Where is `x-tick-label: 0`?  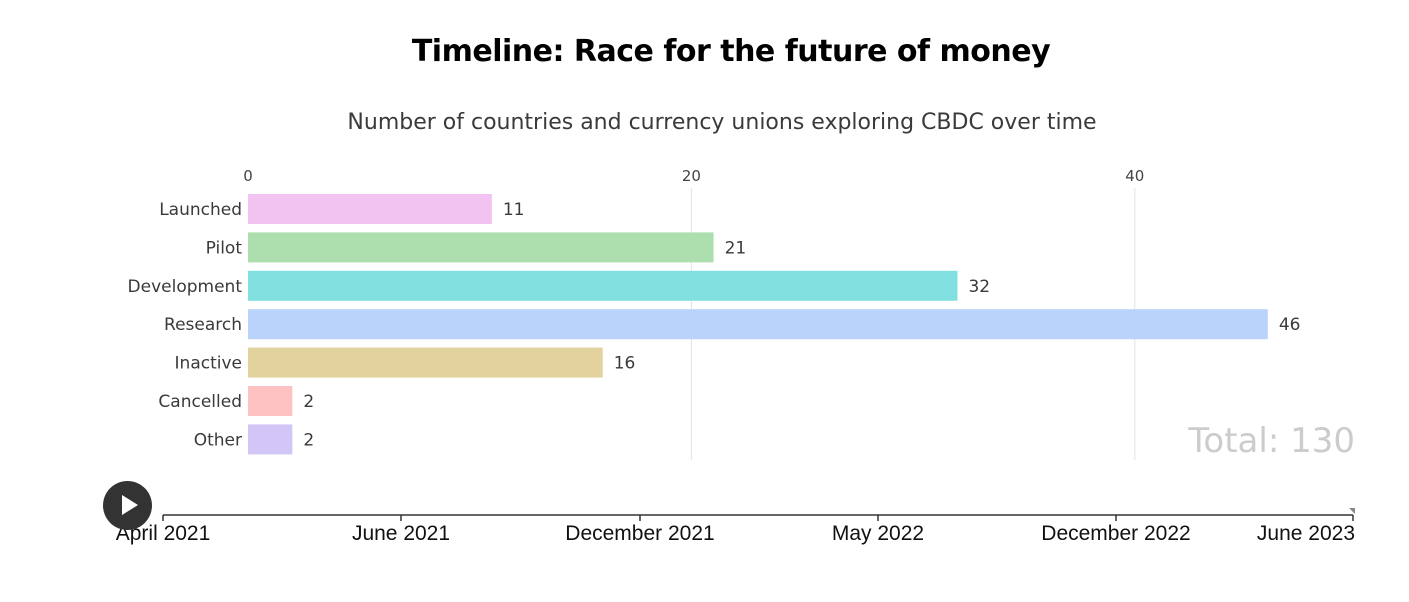
x-tick-label: 0 is located at coordinates (248, 176).